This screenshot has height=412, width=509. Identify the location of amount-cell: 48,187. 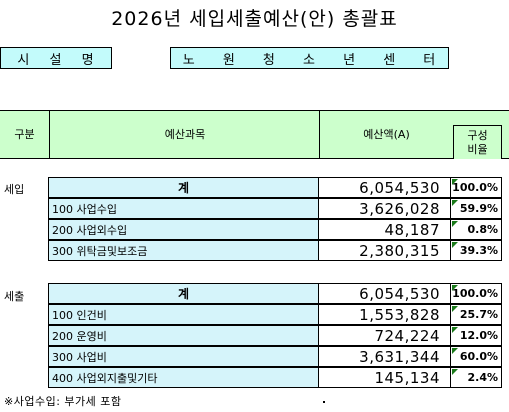
(384, 229).